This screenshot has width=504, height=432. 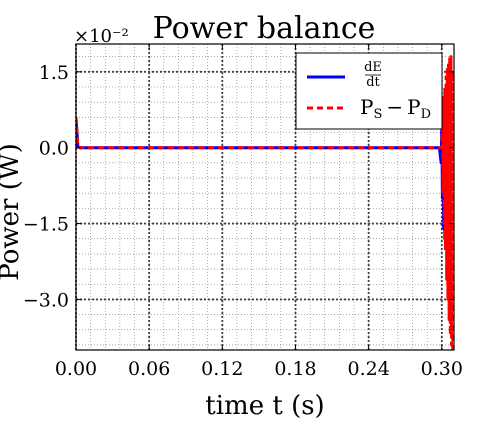 I want to click on x-tick-label: 0.30, so click(x=442, y=369).